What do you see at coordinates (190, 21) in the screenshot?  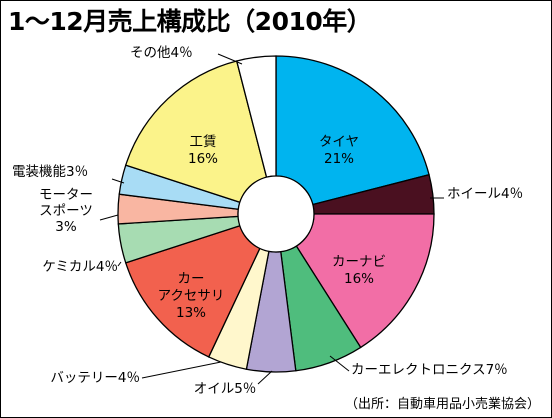 I see `chart-title: 1～12月売上構成比（2010年）` at bounding box center [190, 21].